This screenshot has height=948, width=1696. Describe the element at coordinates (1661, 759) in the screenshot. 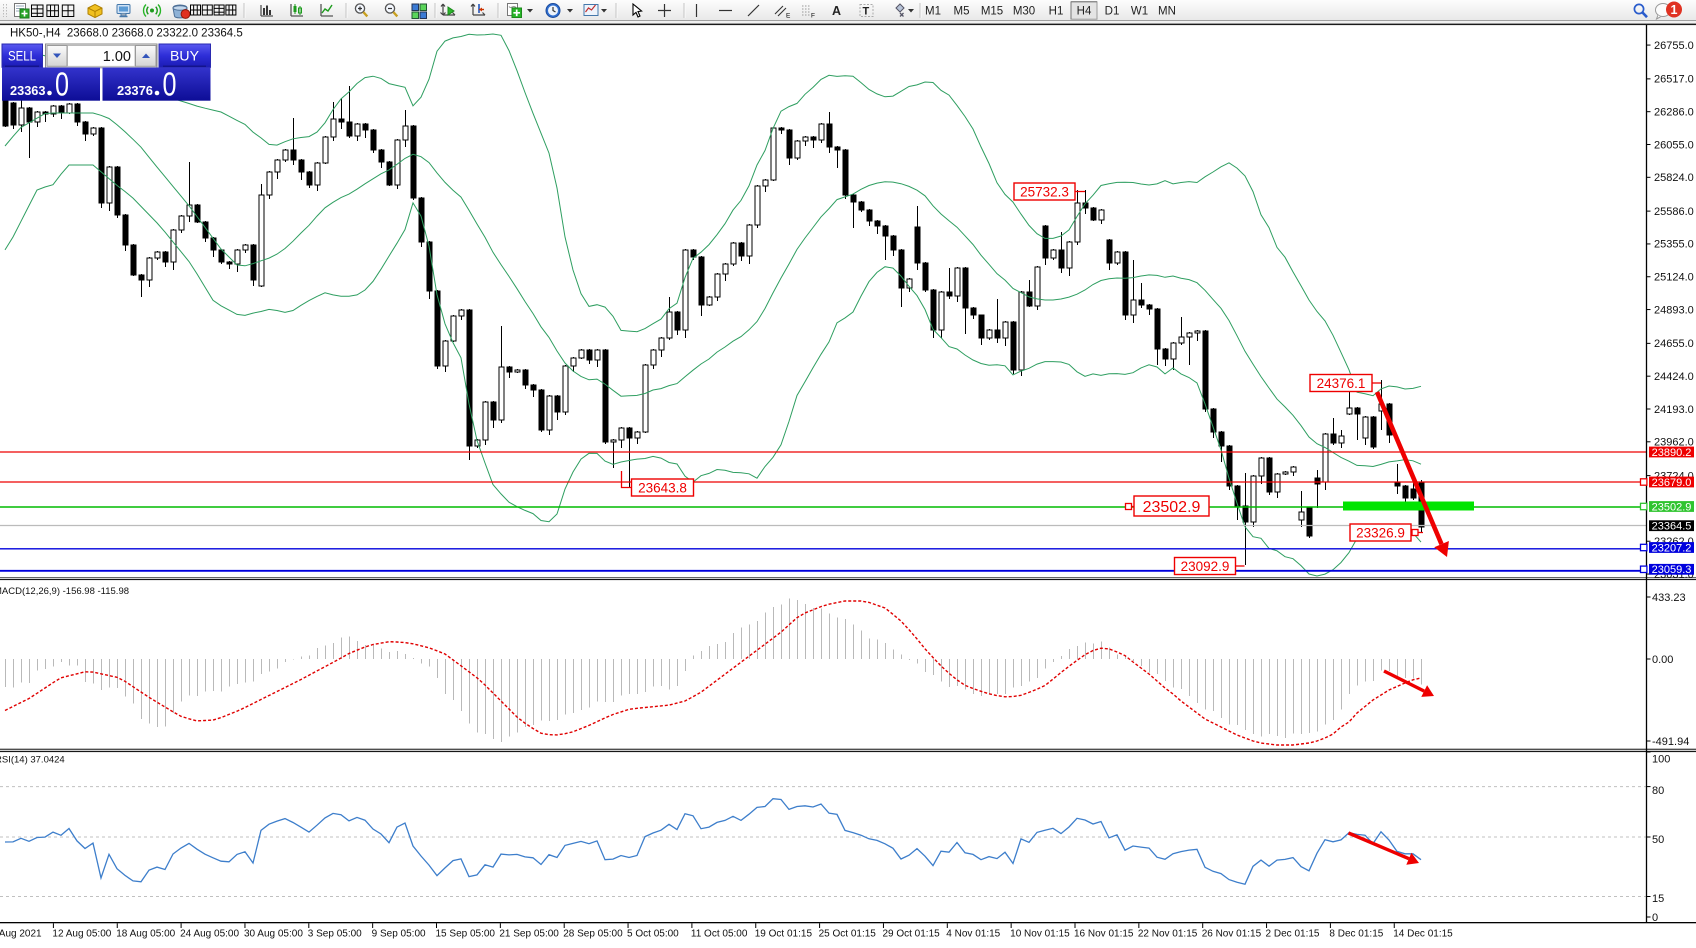

I see `svg-text: 100` at that location.